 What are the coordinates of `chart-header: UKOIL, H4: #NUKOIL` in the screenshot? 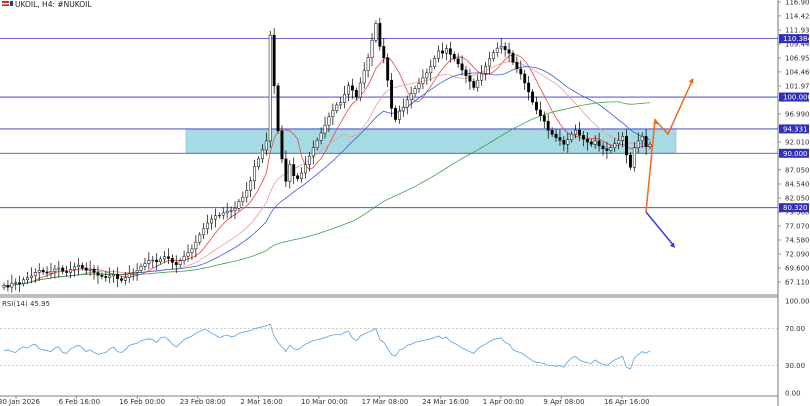 It's located at (47, 4).